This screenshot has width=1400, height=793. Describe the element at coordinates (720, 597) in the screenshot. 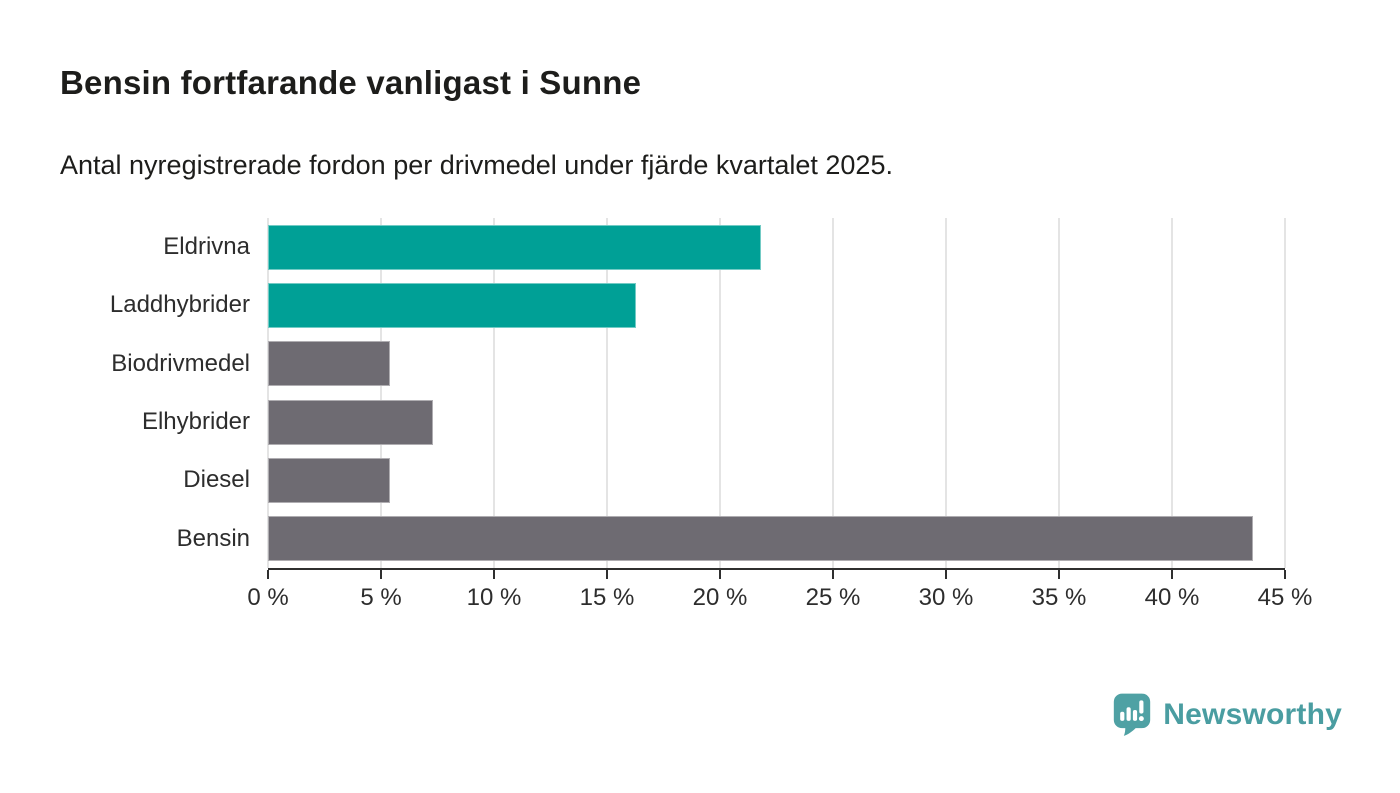

I see `x-axis-tick-label: 20 %` at that location.